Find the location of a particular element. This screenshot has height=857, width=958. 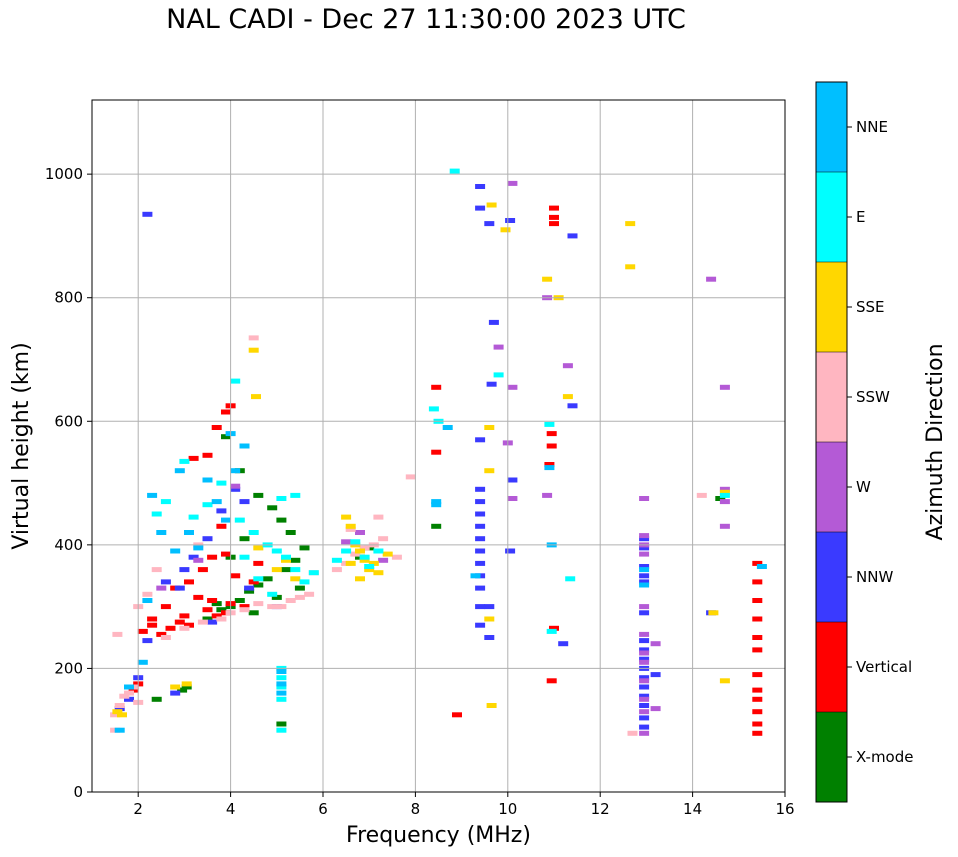

y-axis-label: Virtual height (km) is located at coordinates (21, 445).